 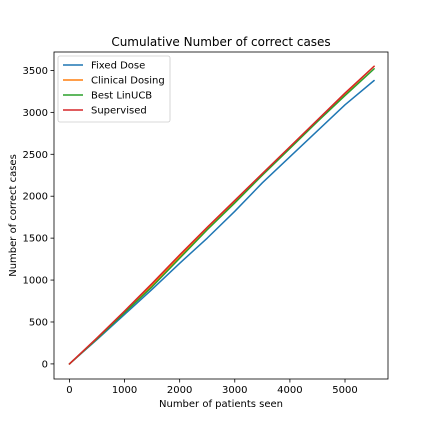 What do you see at coordinates (179, 390) in the screenshot?
I see `x-tick-label: 2000` at bounding box center [179, 390].